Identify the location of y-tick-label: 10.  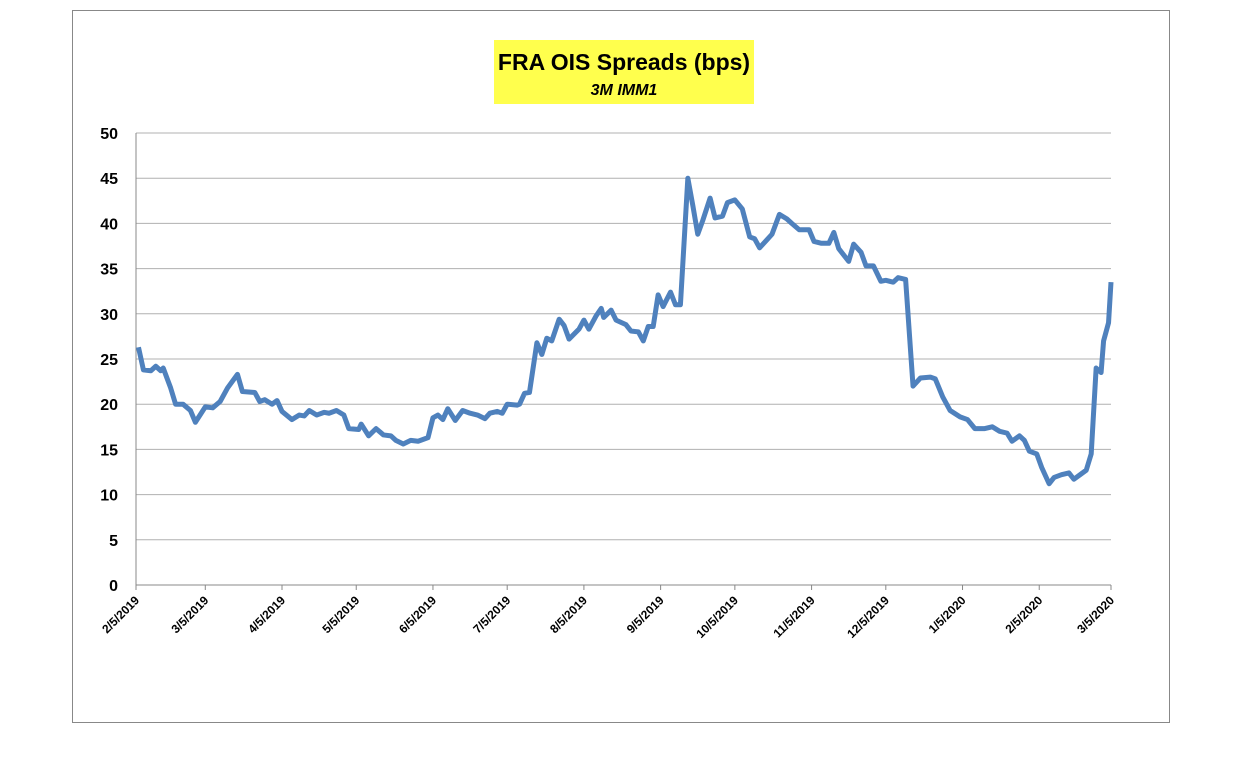
(109, 496).